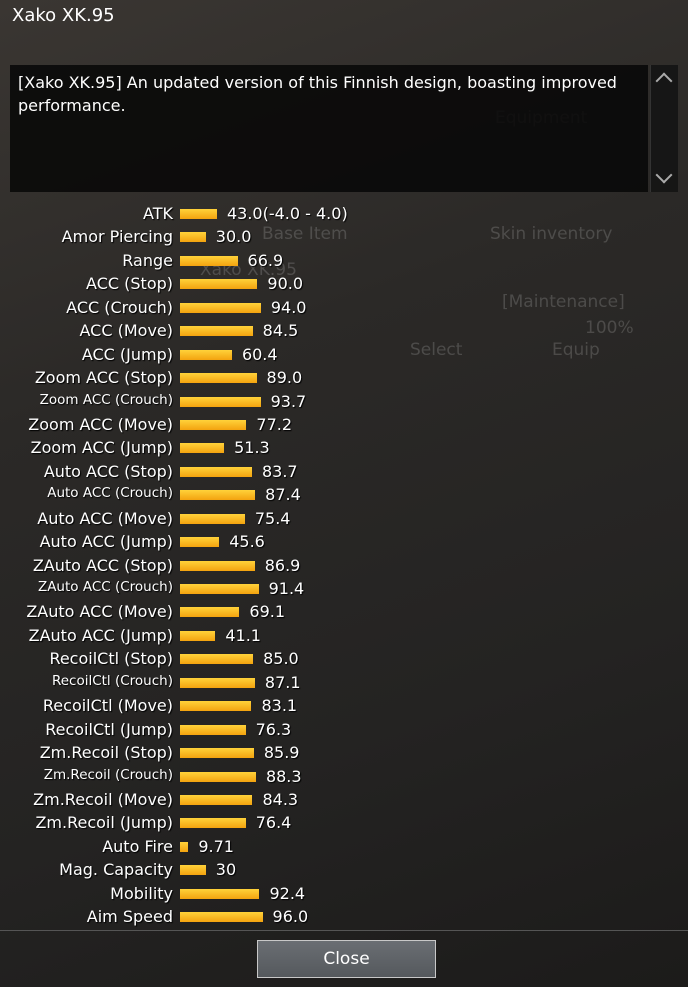 Image resolution: width=688 pixels, height=987 pixels. What do you see at coordinates (284, 378) in the screenshot?
I see `stat-value: 89.0` at bounding box center [284, 378].